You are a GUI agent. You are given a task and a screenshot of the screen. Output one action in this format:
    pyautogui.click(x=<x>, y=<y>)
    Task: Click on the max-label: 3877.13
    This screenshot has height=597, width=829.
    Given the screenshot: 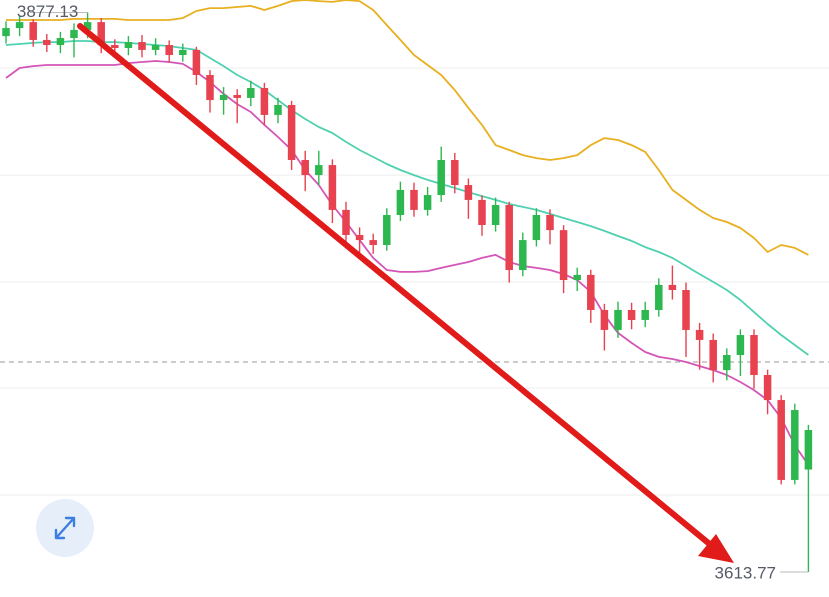 What is the action you would take?
    pyautogui.click(x=47, y=11)
    